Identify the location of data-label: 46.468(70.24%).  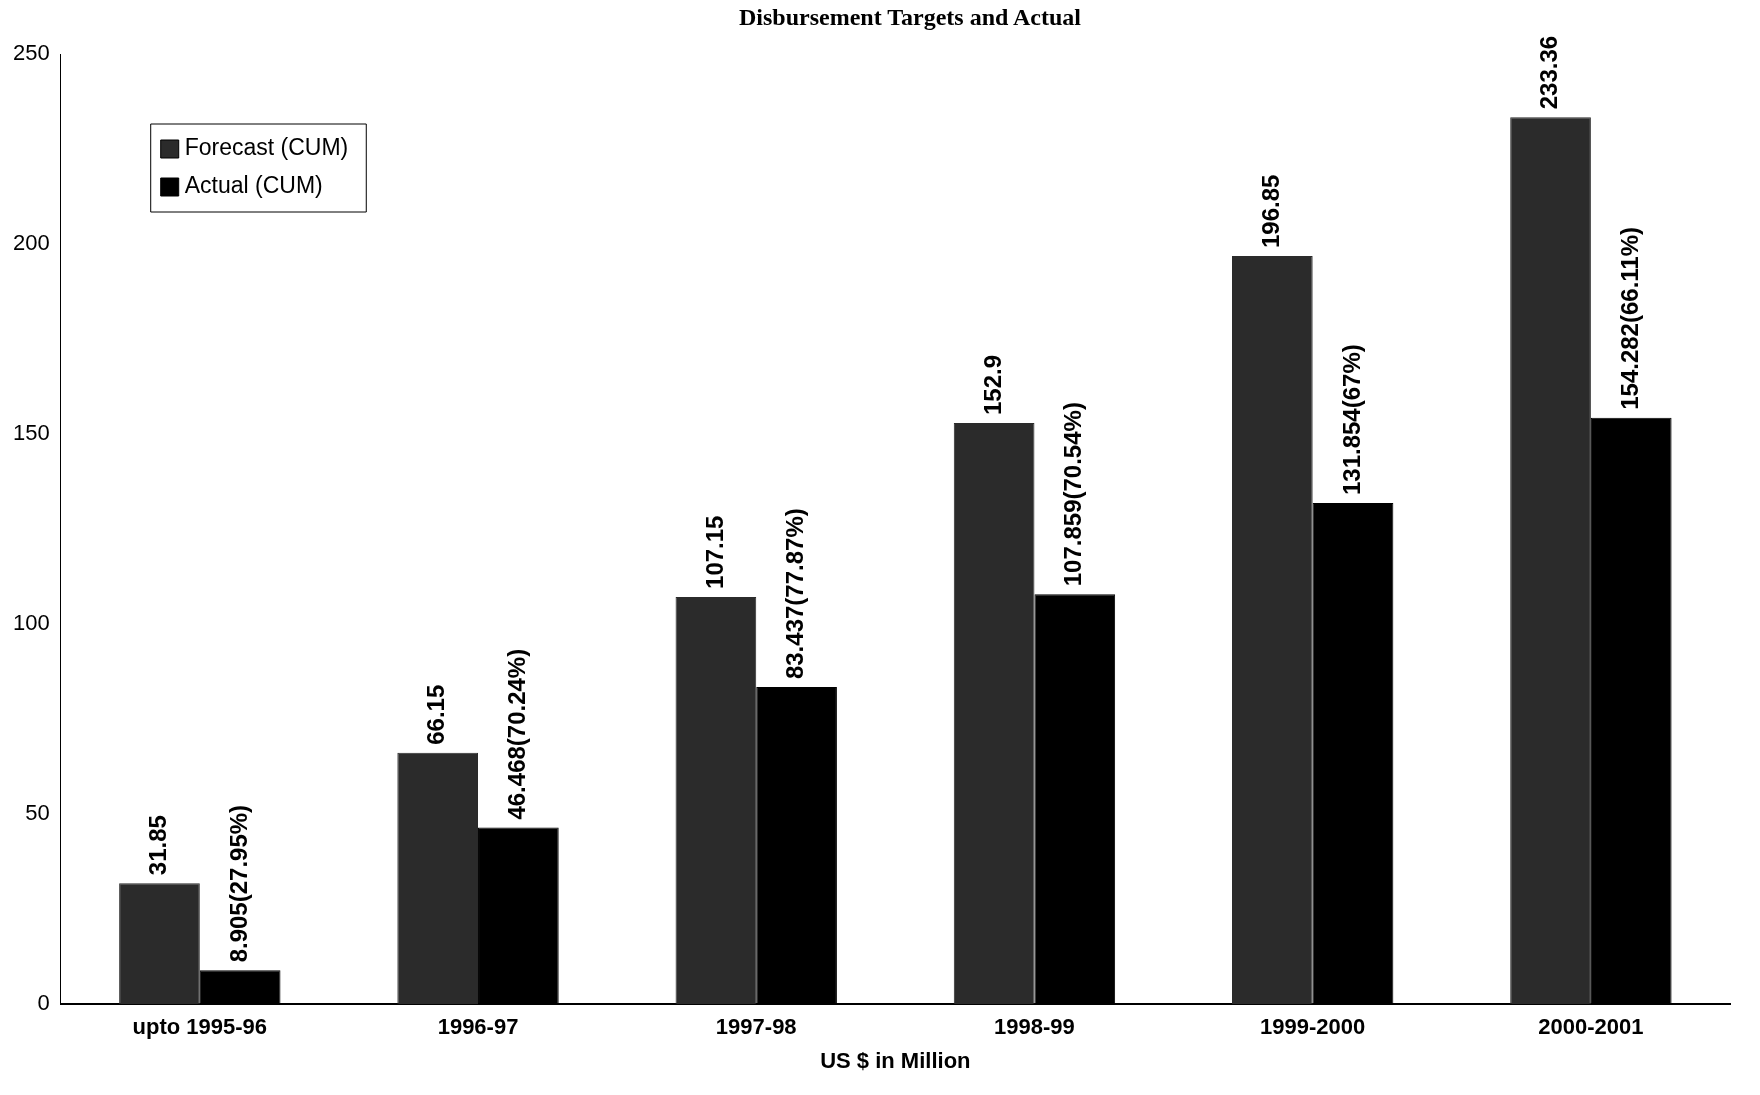
(516, 734).